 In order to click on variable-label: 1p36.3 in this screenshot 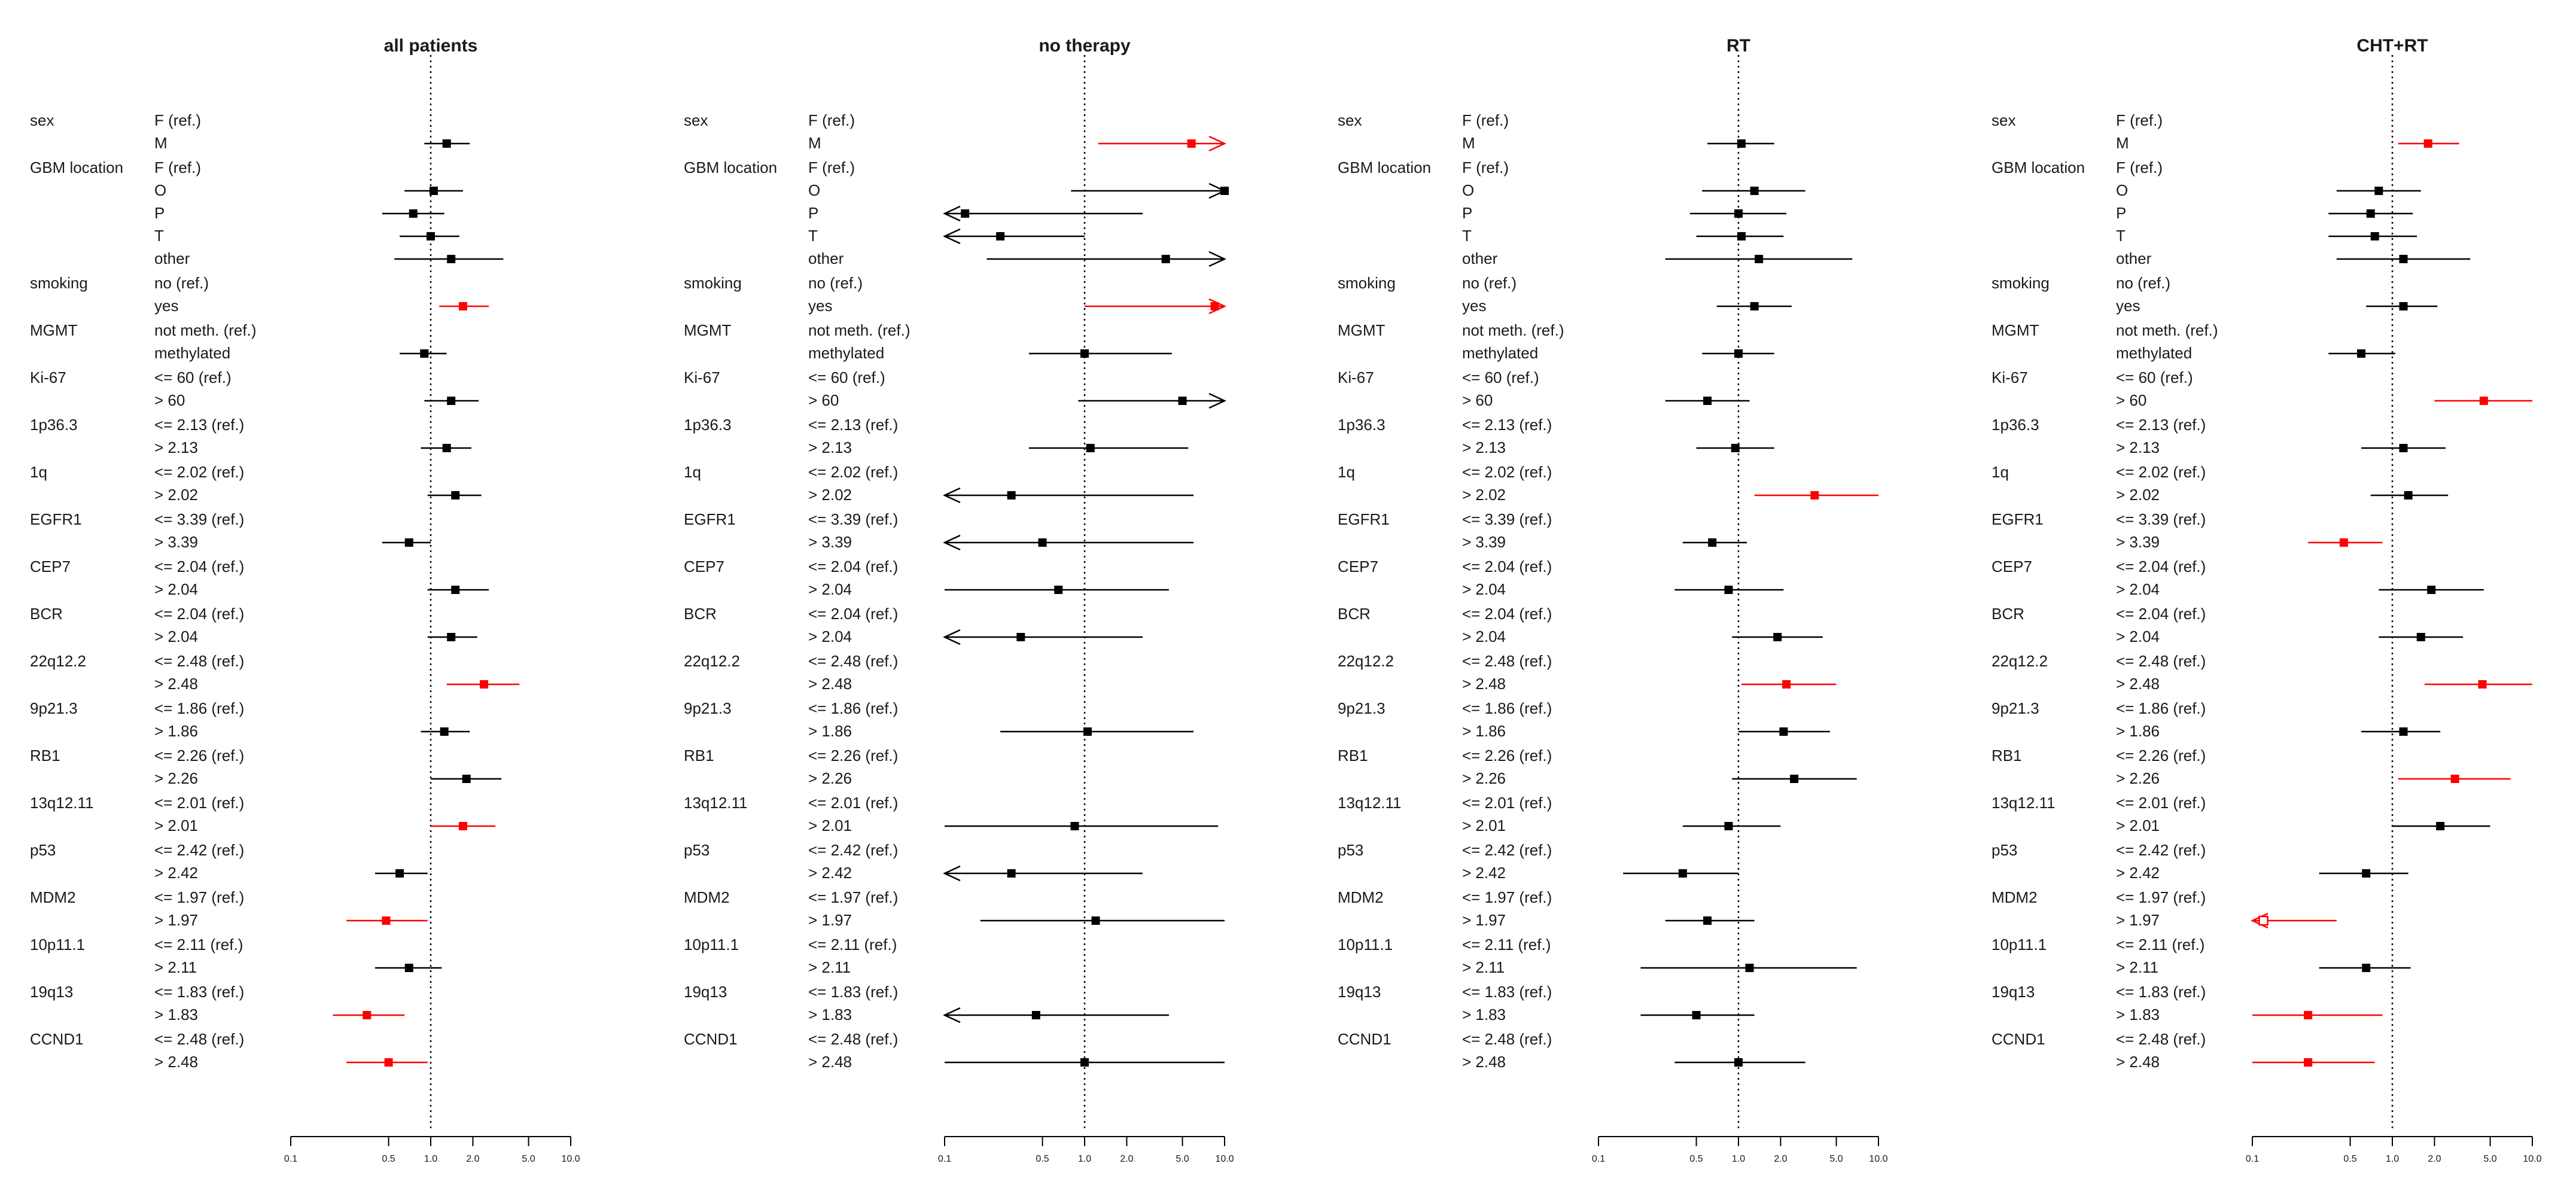, I will do `click(2015, 425)`.